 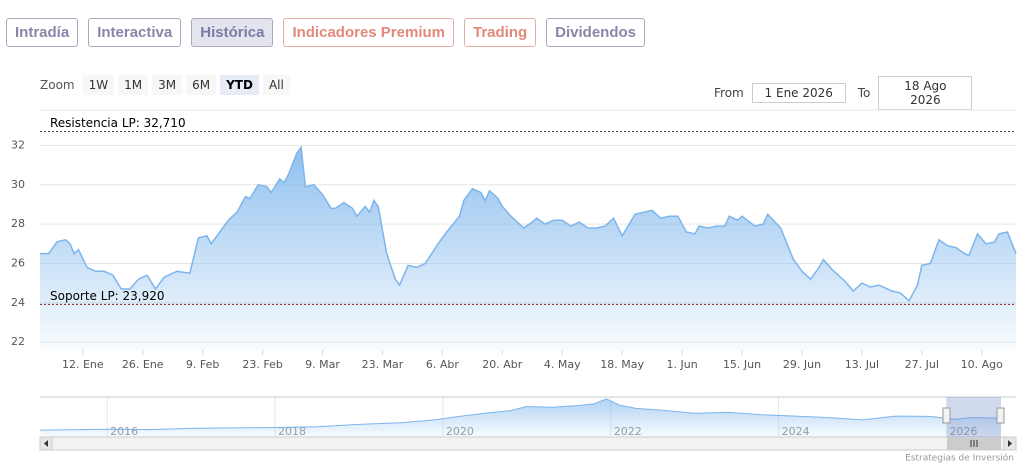 I want to click on tab: Interactiva, so click(x=135, y=32).